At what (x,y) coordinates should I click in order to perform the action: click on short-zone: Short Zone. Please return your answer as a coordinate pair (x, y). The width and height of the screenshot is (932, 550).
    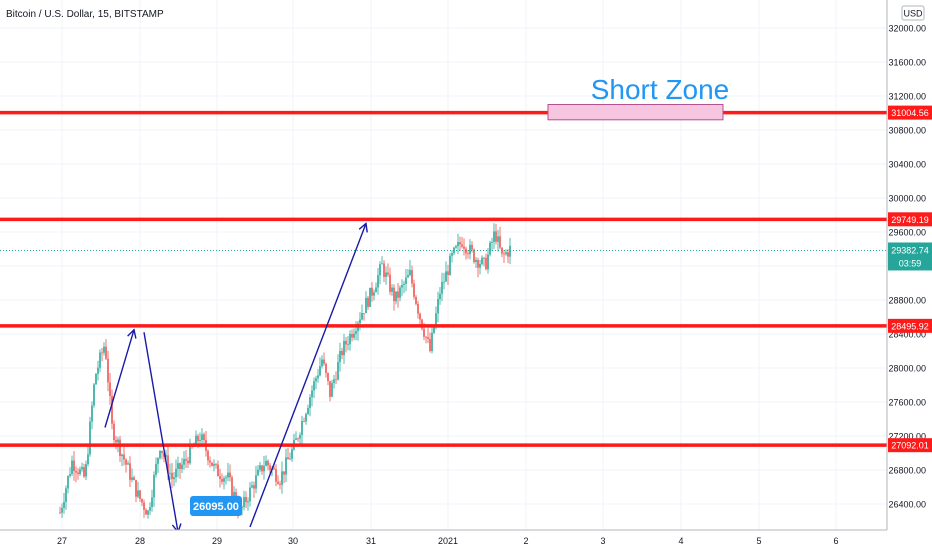
    Looking at the image, I should click on (638, 97).